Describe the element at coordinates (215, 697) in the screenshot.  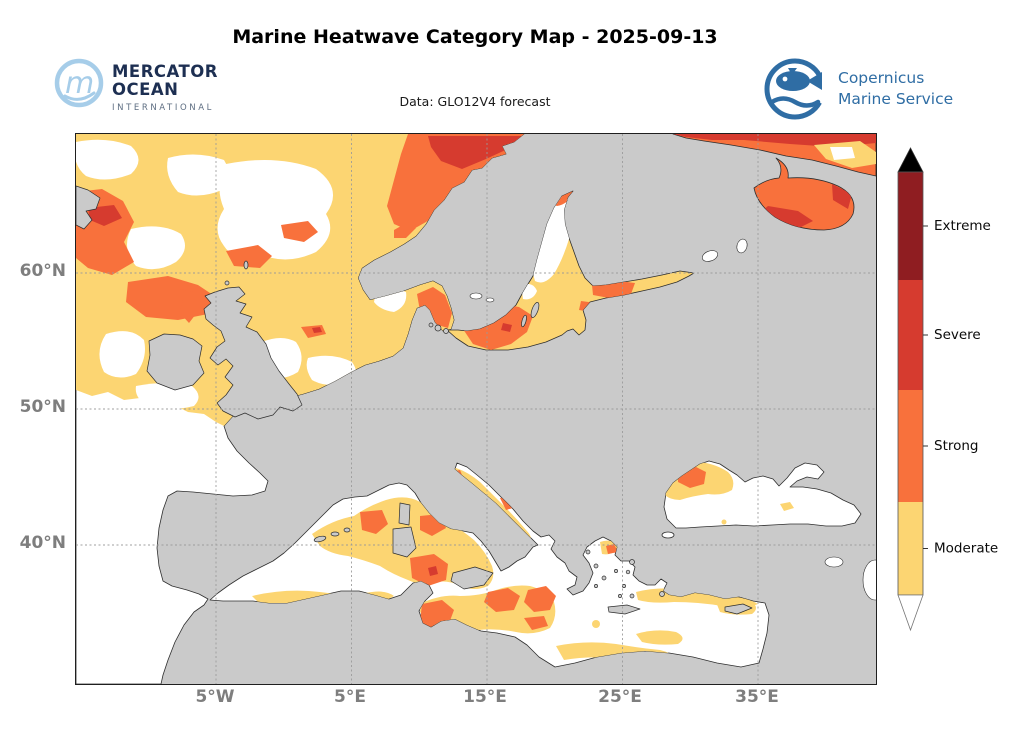
I see `x-tick-label: 5°W` at that location.